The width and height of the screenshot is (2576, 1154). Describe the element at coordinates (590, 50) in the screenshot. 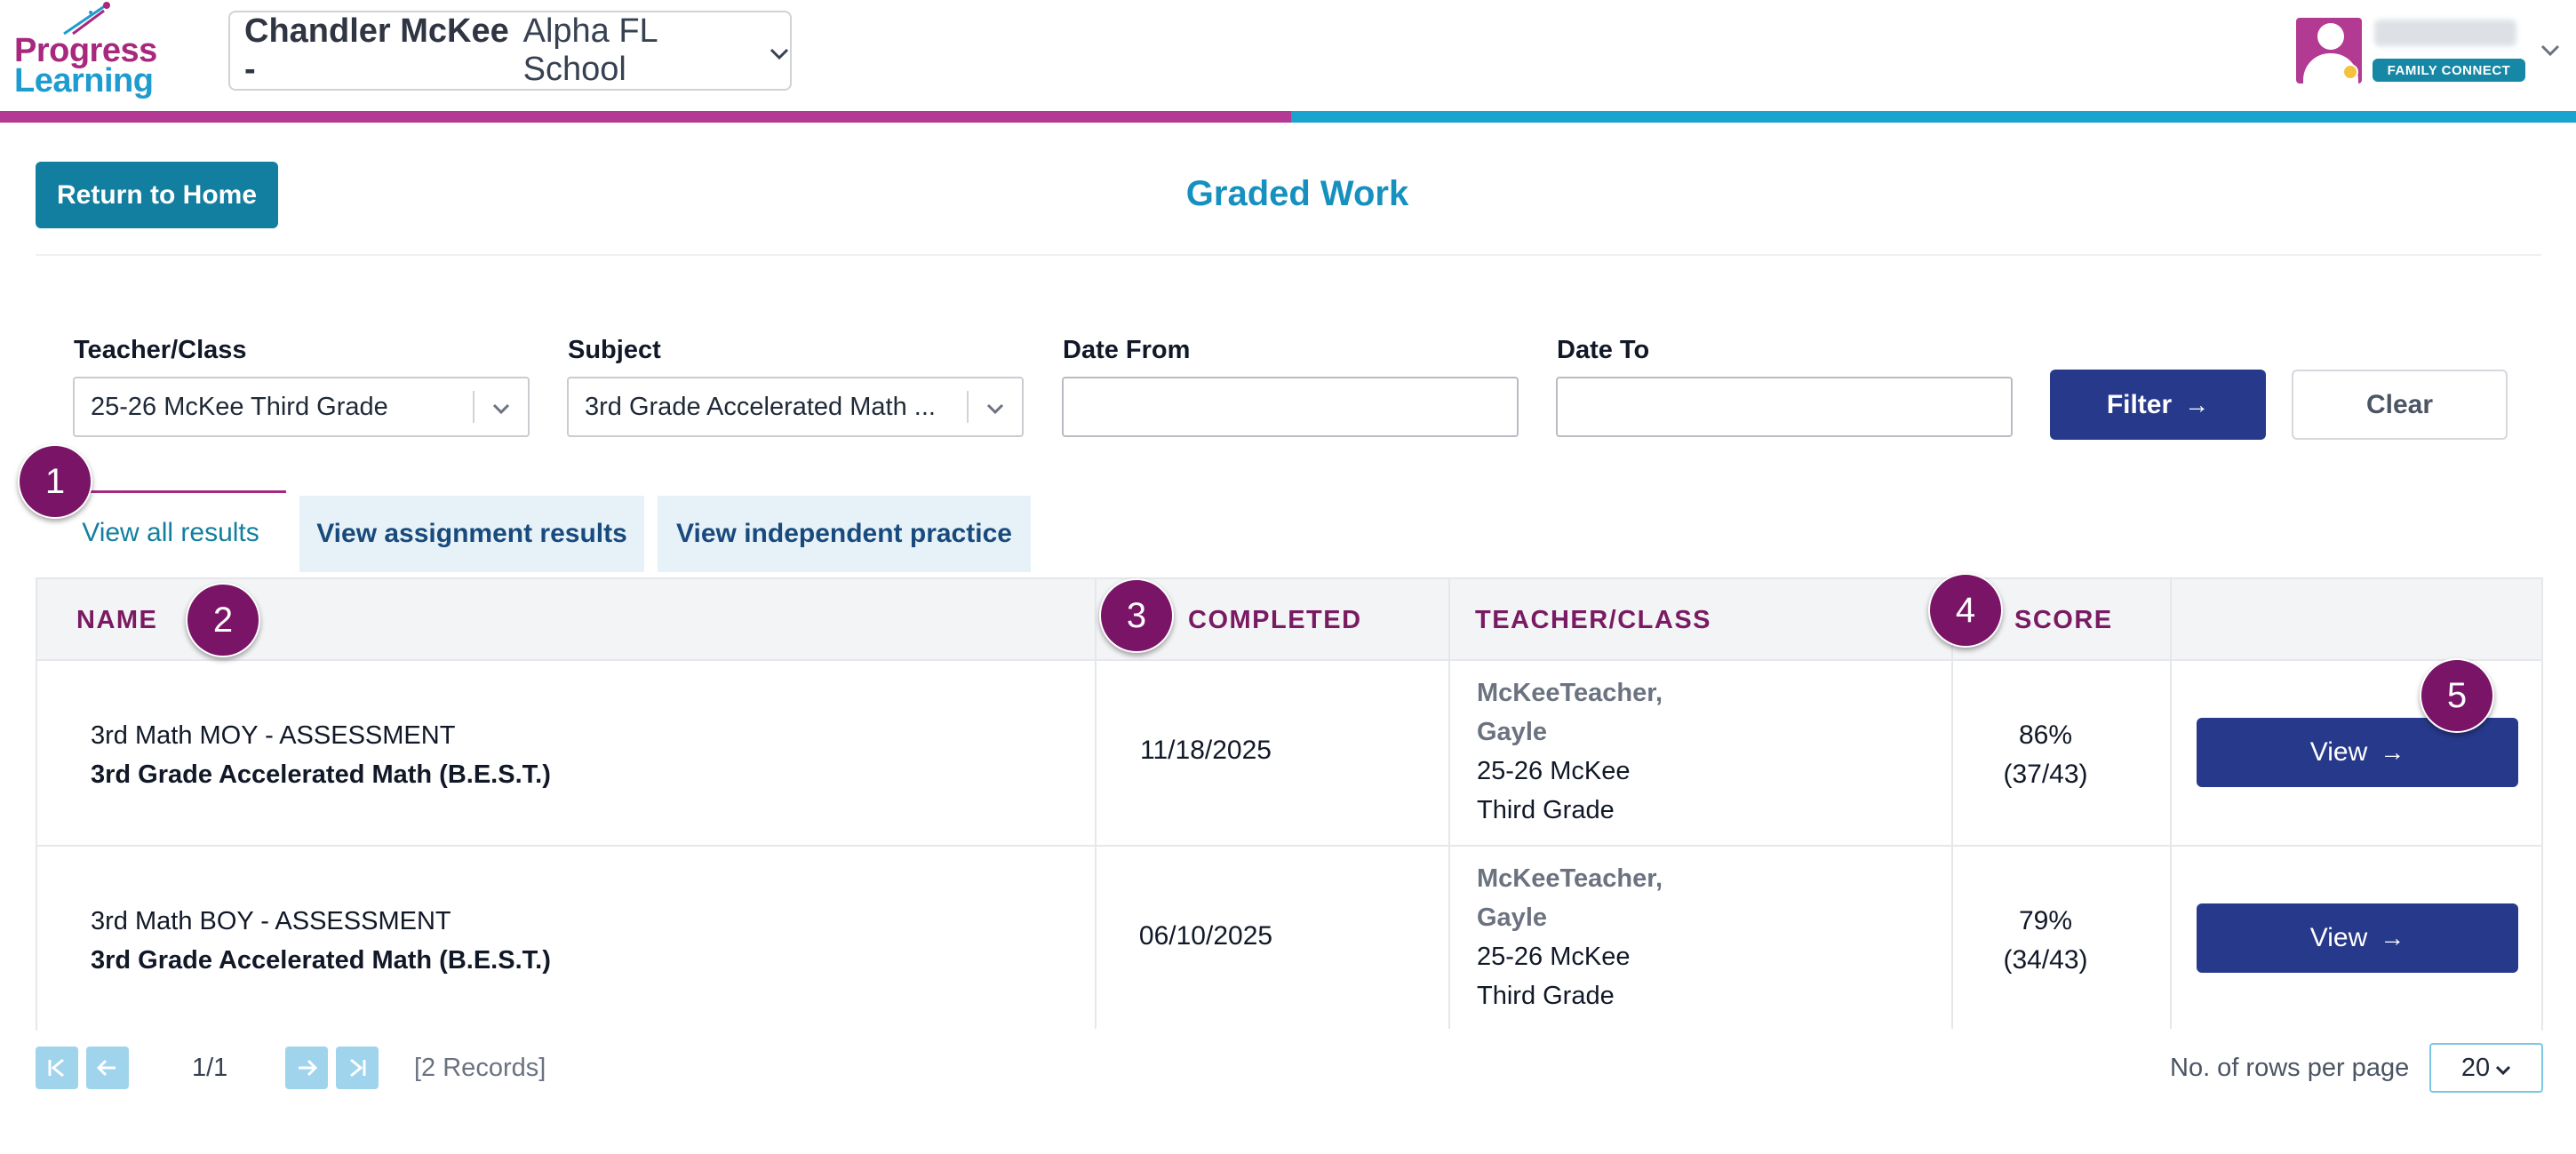

I see `student-school: Alpha FL School` at that location.